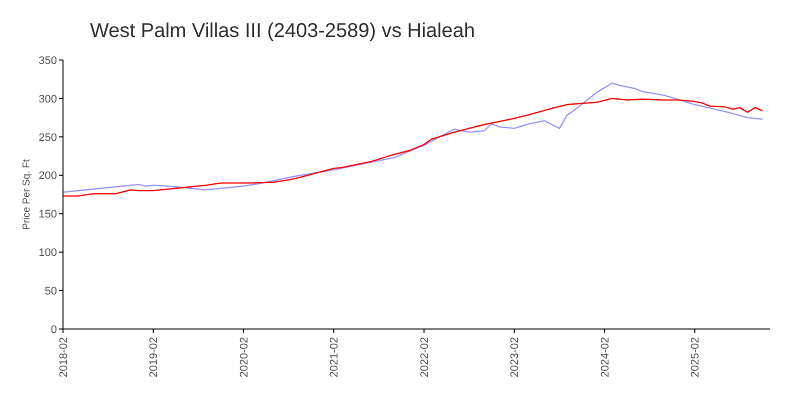 This screenshot has width=800, height=400. What do you see at coordinates (696, 357) in the screenshot?
I see `x-tick-label: 2025-02` at bounding box center [696, 357].